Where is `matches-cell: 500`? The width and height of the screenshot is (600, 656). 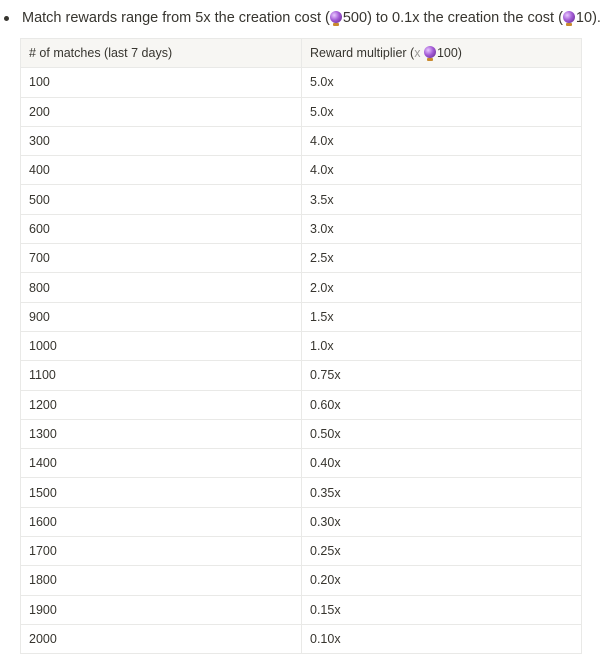 matches-cell: 500 is located at coordinates (161, 199).